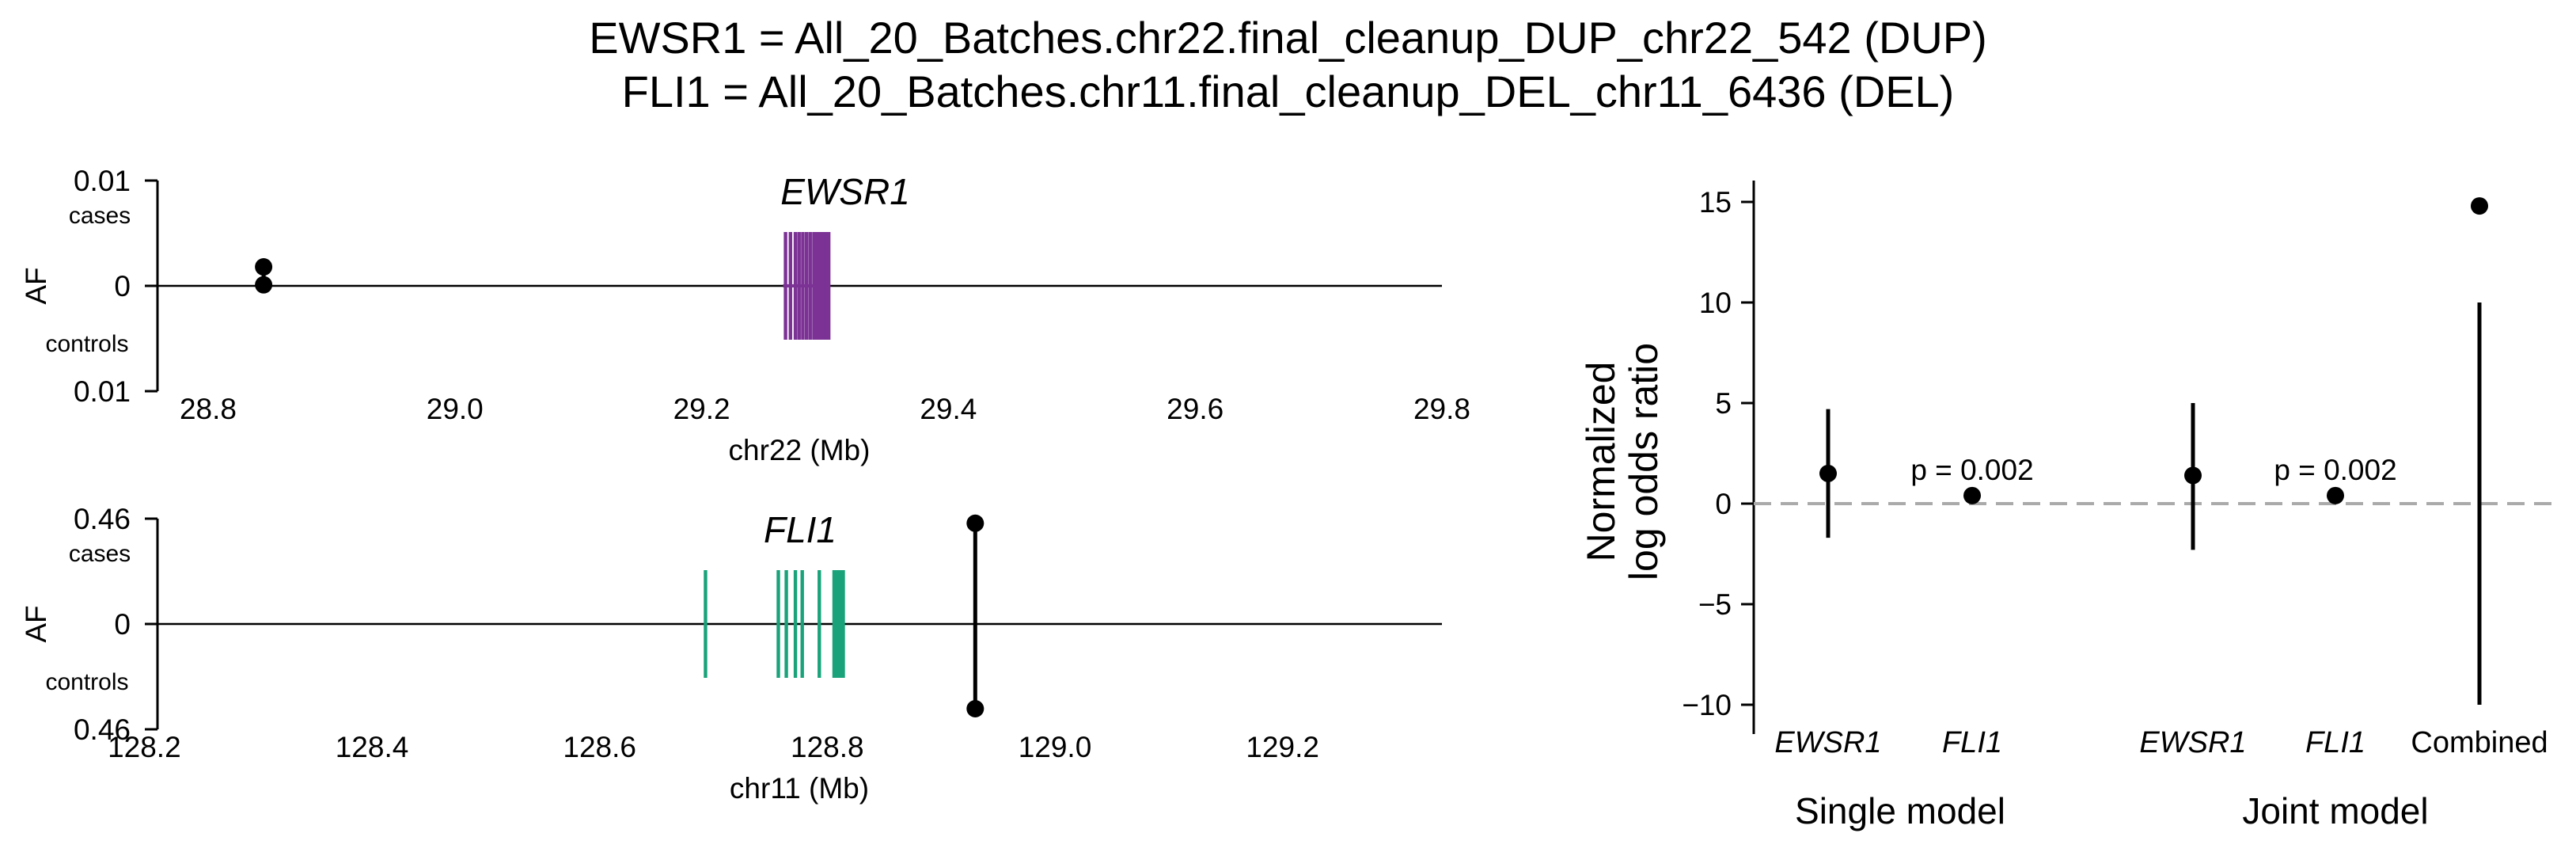 Image resolution: width=2576 pixels, height=856 pixels. I want to click on y-axis-label: Normalizedlog odds ratio, so click(1622, 462).